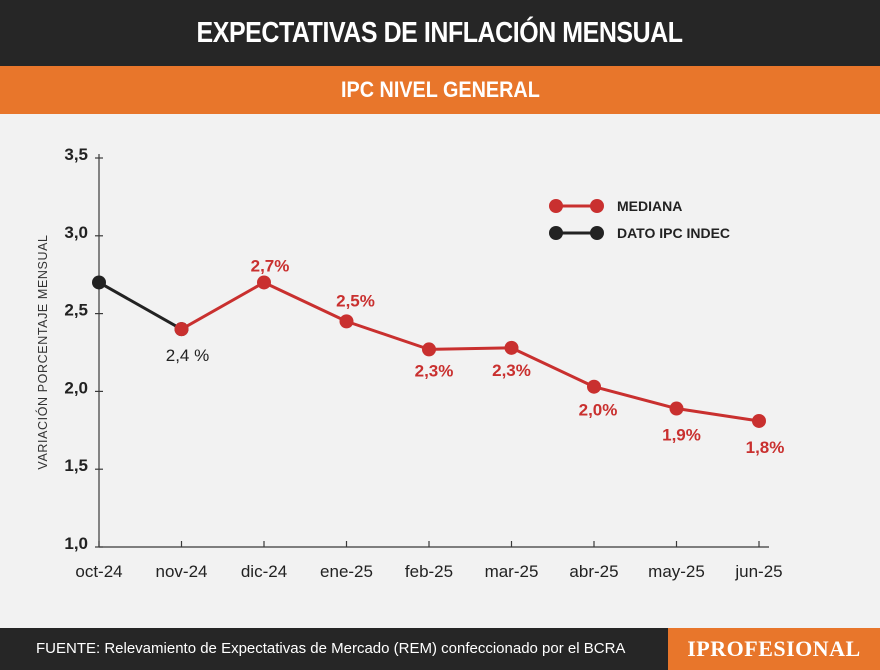 The height and width of the screenshot is (670, 880). I want to click on x-tick-label: ene-25, so click(346, 571).